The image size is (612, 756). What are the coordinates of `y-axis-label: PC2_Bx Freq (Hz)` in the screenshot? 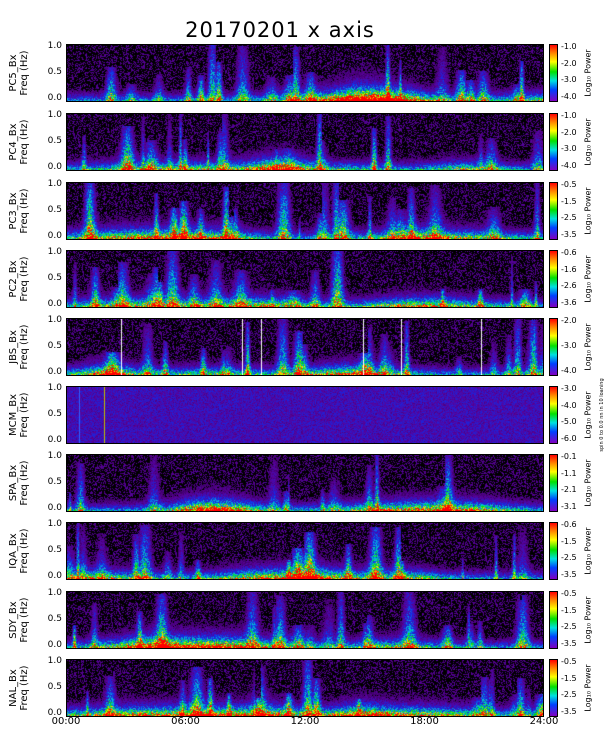 It's located at (19, 279).